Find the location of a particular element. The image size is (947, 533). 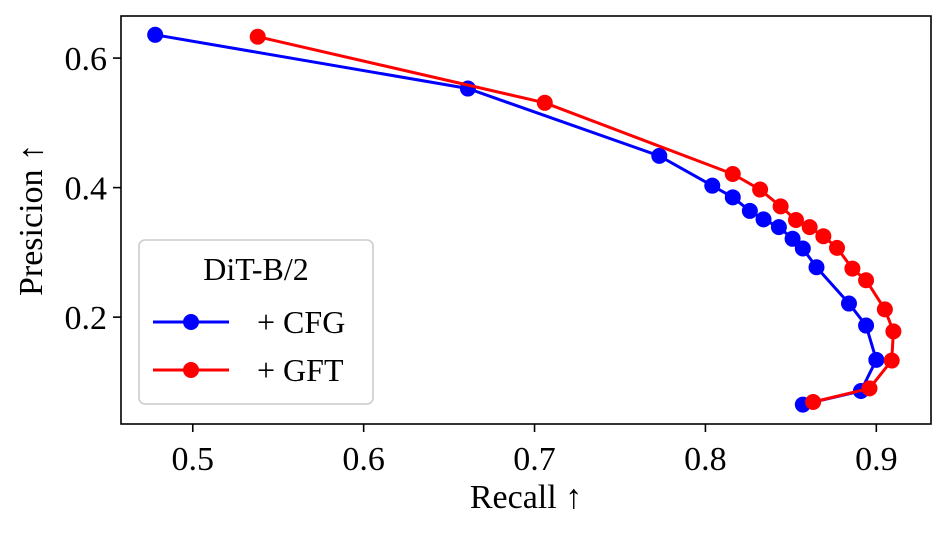

x-tick-label: 0.9 is located at coordinates (876, 459).